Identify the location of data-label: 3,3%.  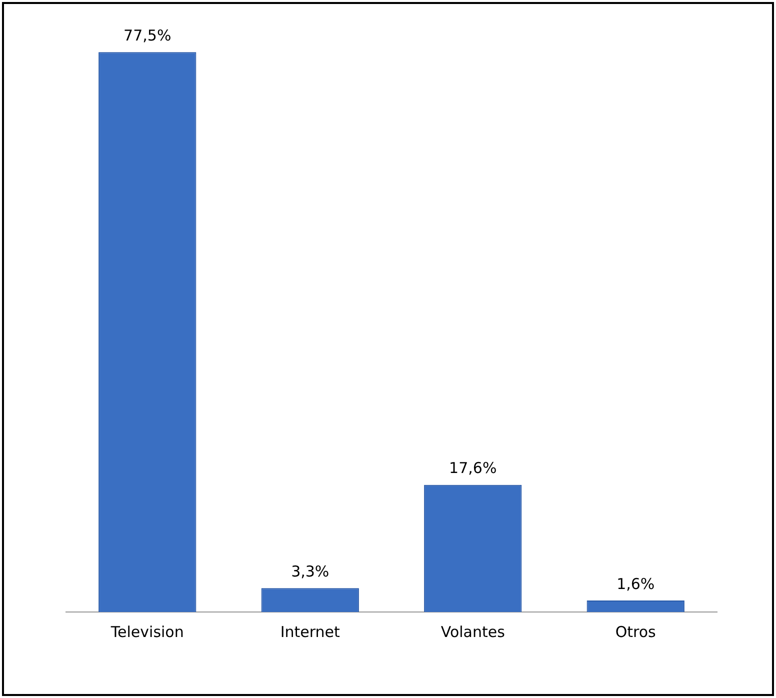
(310, 571).